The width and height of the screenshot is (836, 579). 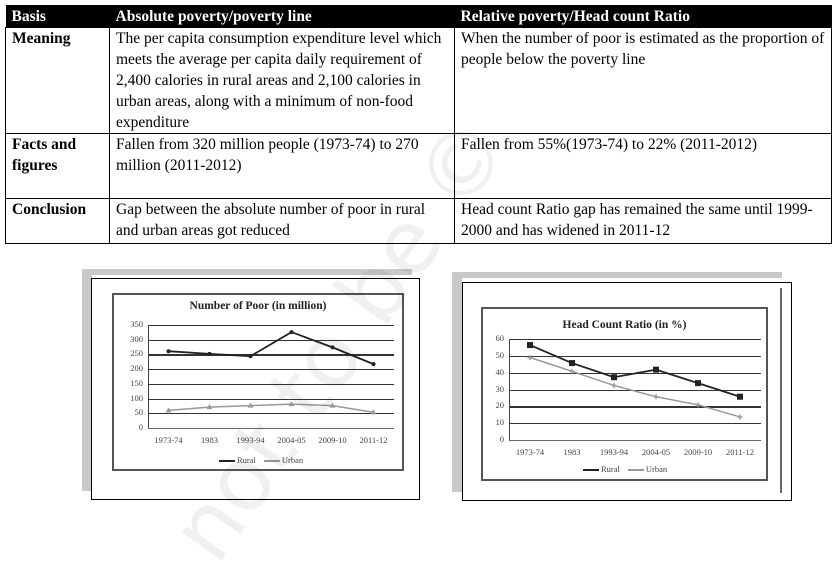 What do you see at coordinates (57, 166) in the screenshot?
I see `row-label: Facts and figures` at bounding box center [57, 166].